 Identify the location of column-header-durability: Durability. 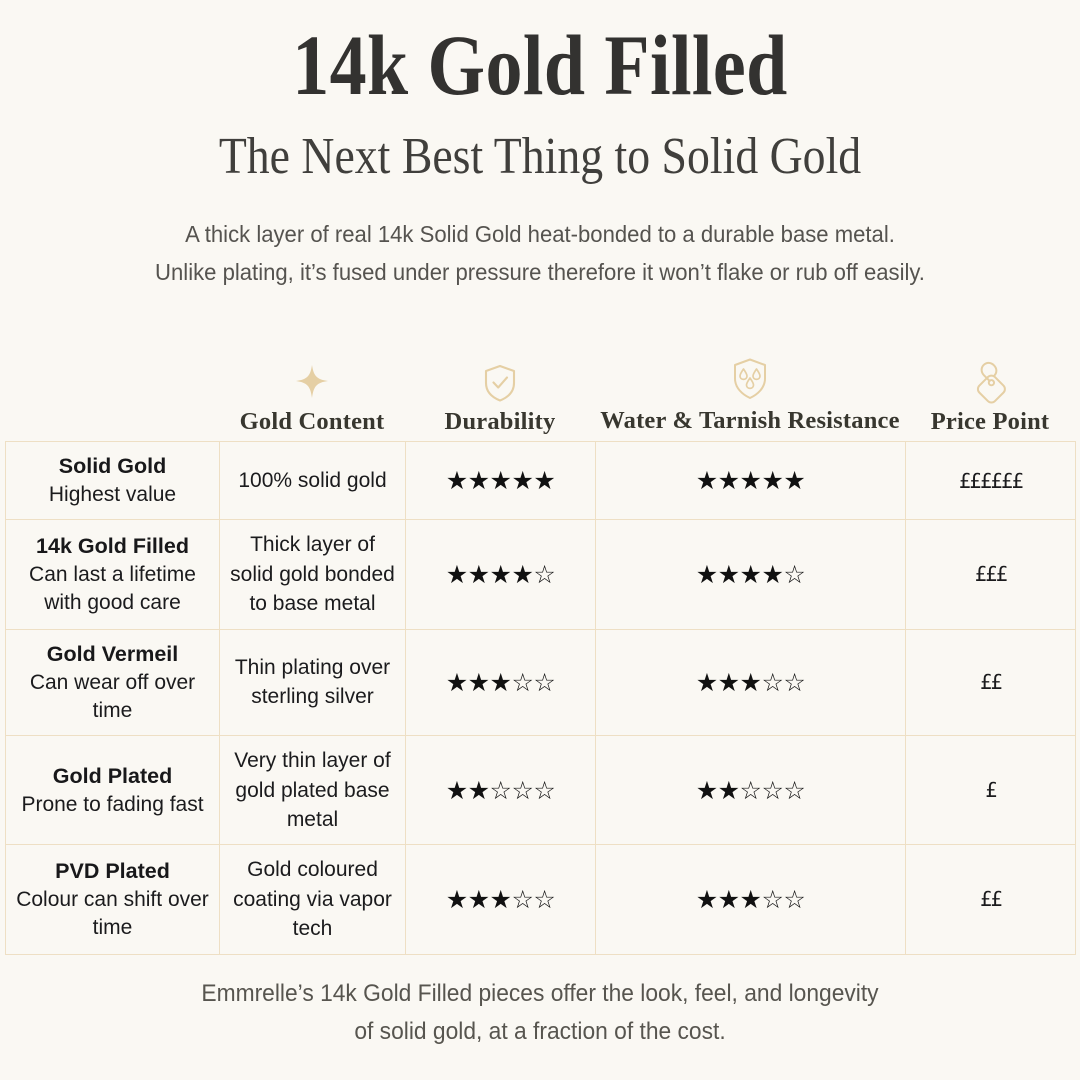
(500, 383).